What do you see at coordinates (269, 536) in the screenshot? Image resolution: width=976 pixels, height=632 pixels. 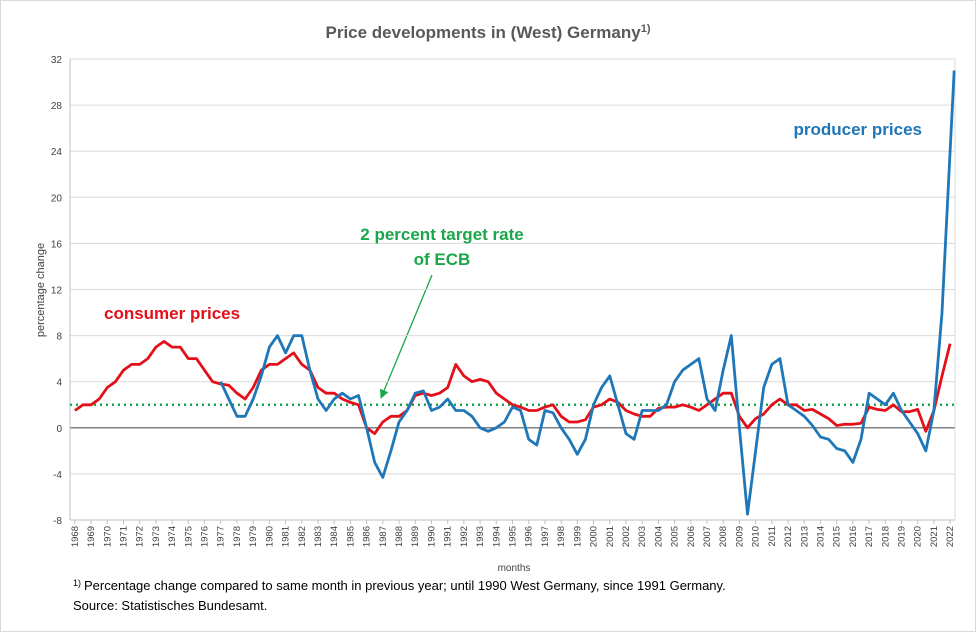 I see `x-tick-label: 1980` at bounding box center [269, 536].